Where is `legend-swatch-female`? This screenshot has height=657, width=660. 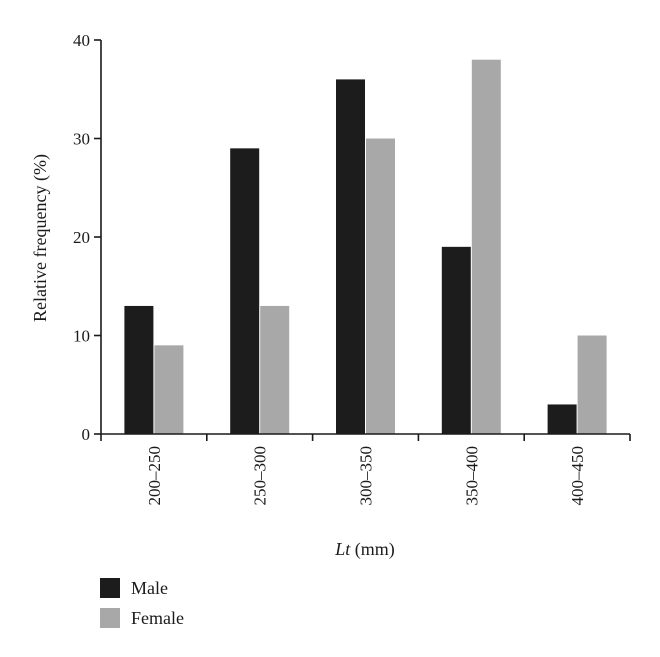 legend-swatch-female is located at coordinates (110, 618).